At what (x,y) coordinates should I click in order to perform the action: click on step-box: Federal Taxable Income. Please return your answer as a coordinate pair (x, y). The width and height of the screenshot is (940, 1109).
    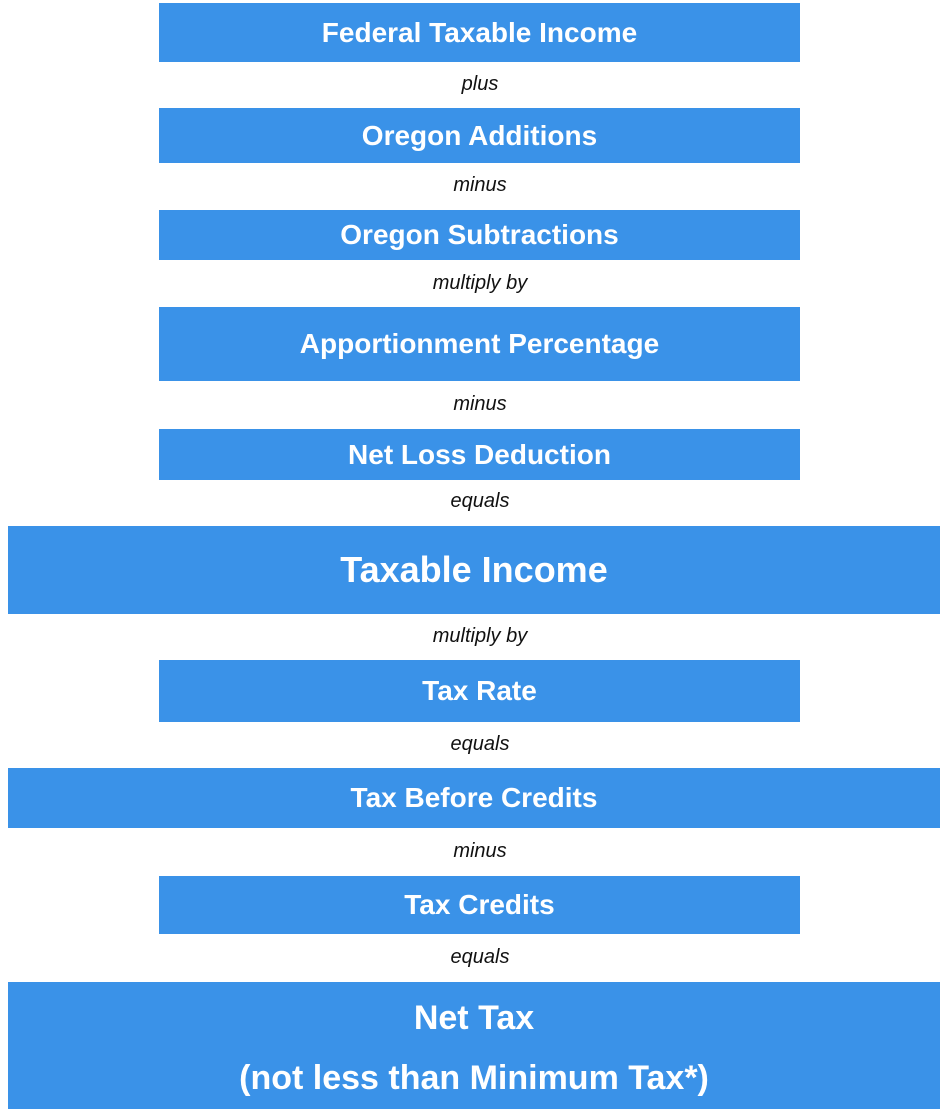
    Looking at the image, I should click on (479, 32).